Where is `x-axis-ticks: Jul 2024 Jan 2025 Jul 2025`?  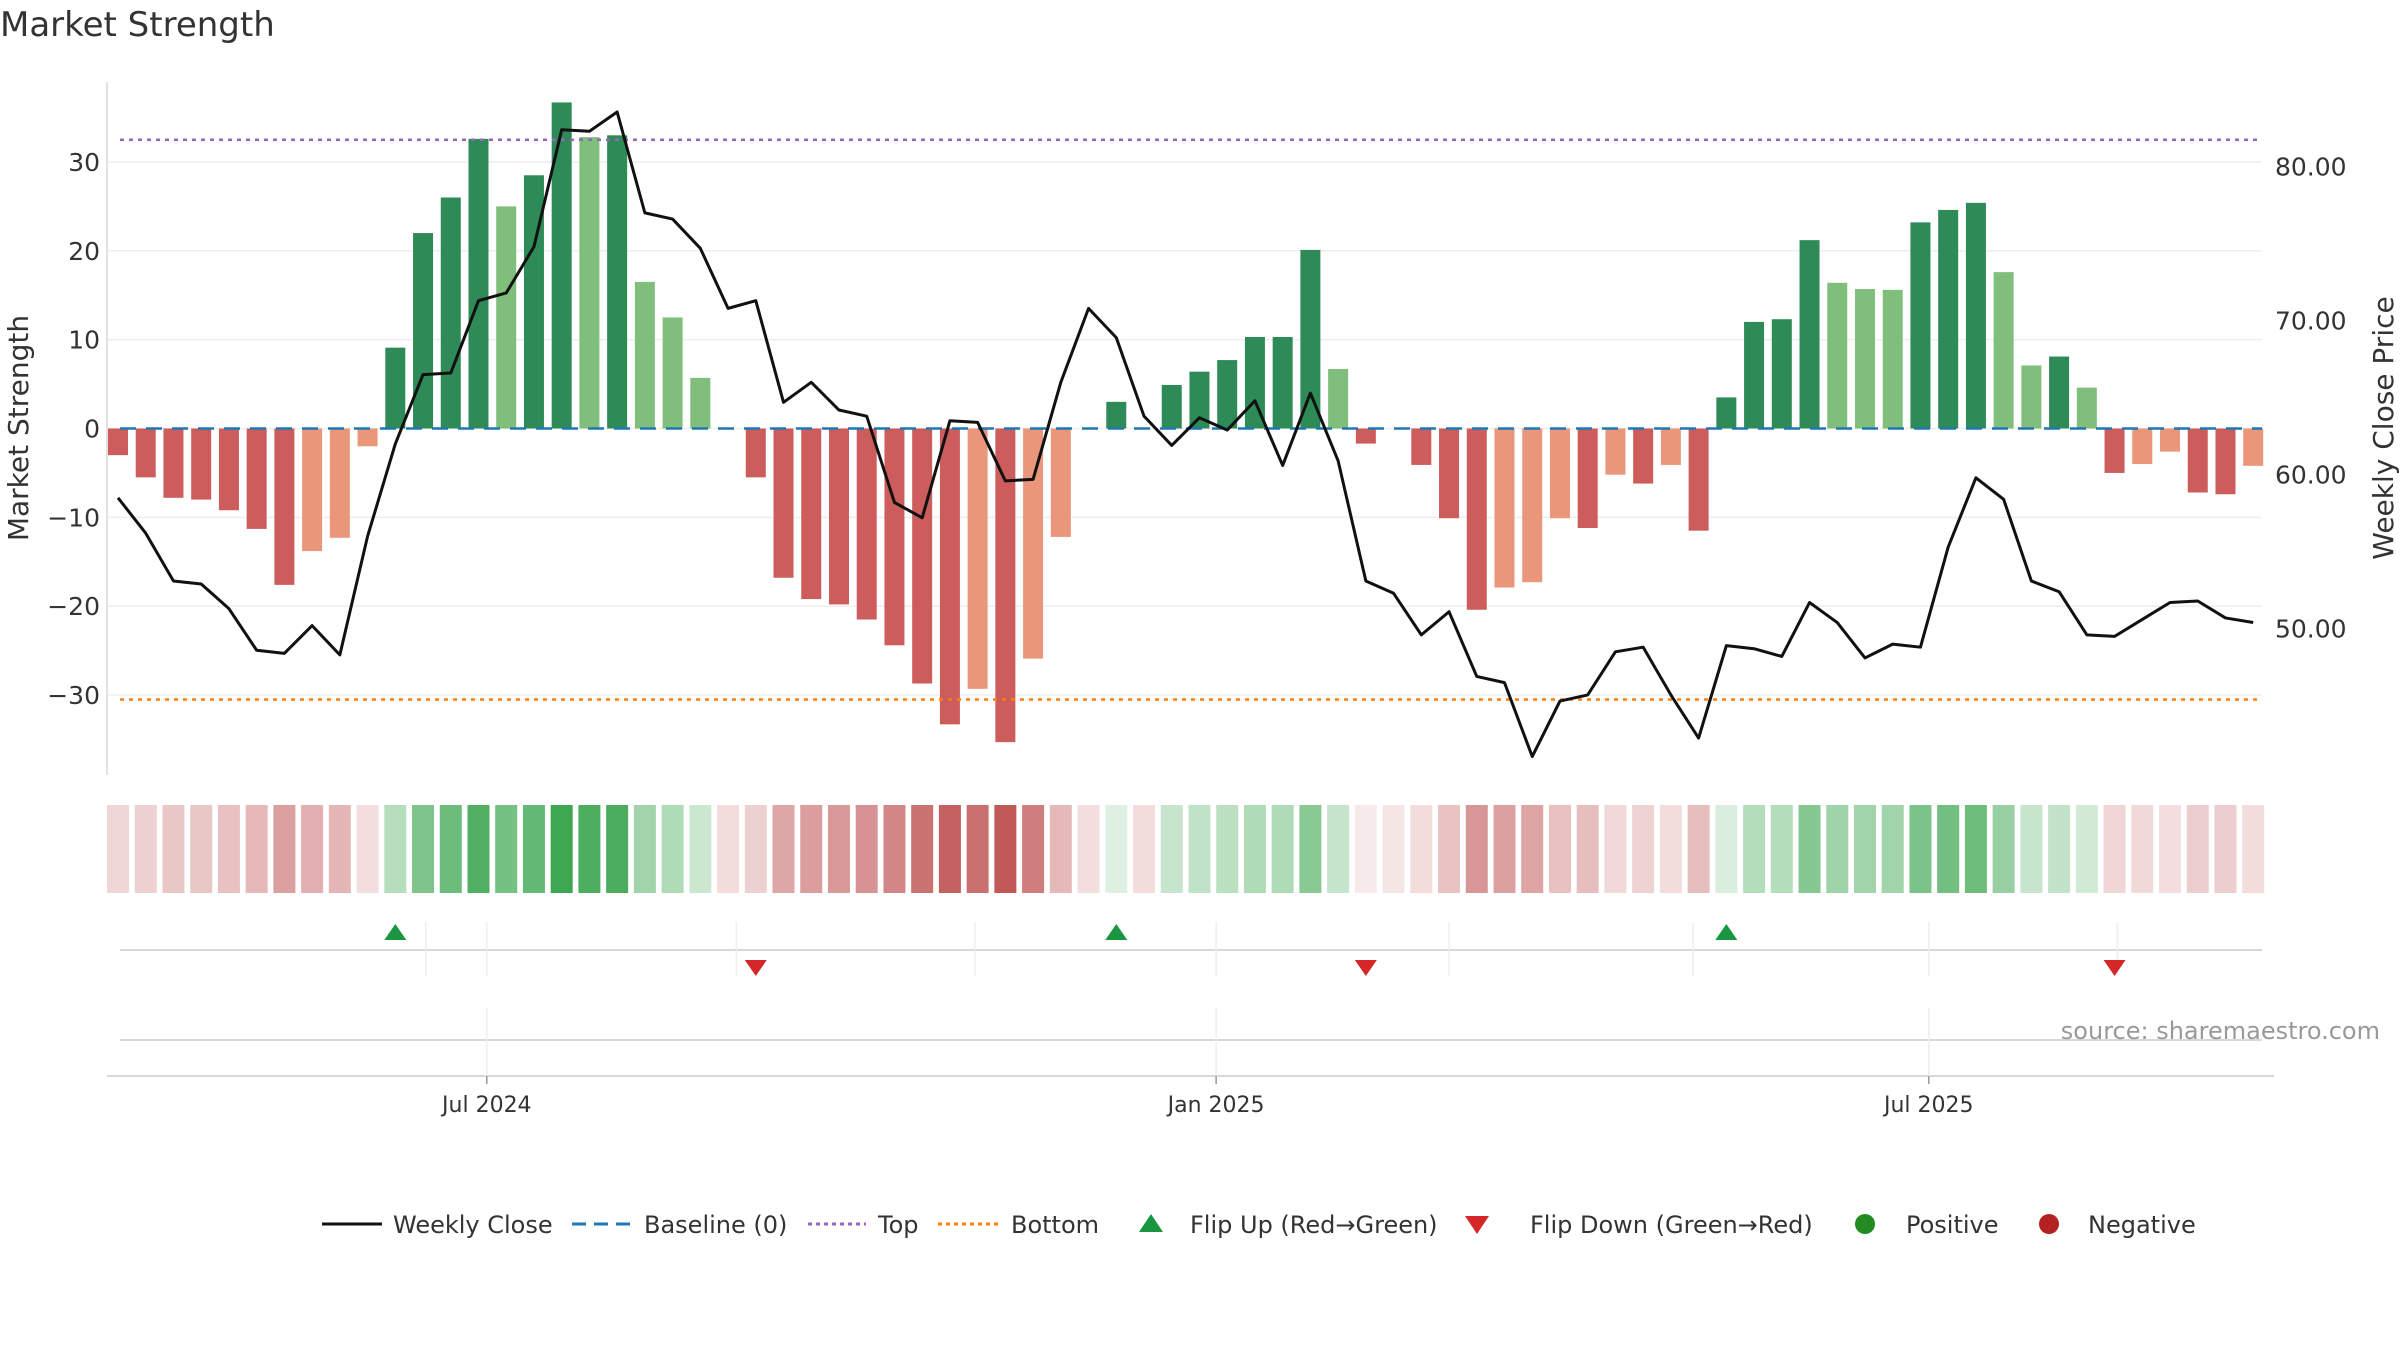 x-axis-ticks: Jul 2024 Jan 2025 Jul 2025 is located at coordinates (1207, 1097).